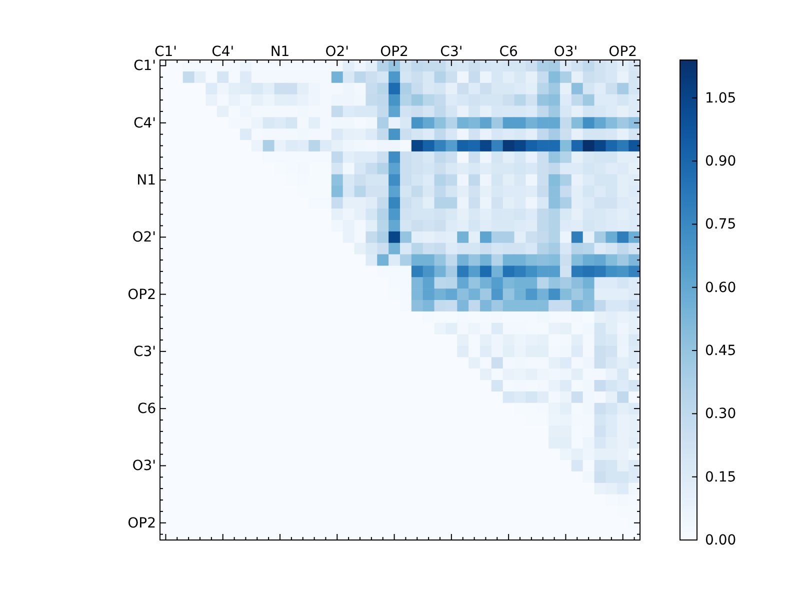  Describe the element at coordinates (144, 352) in the screenshot. I see `y-tick-label: C3'` at that location.